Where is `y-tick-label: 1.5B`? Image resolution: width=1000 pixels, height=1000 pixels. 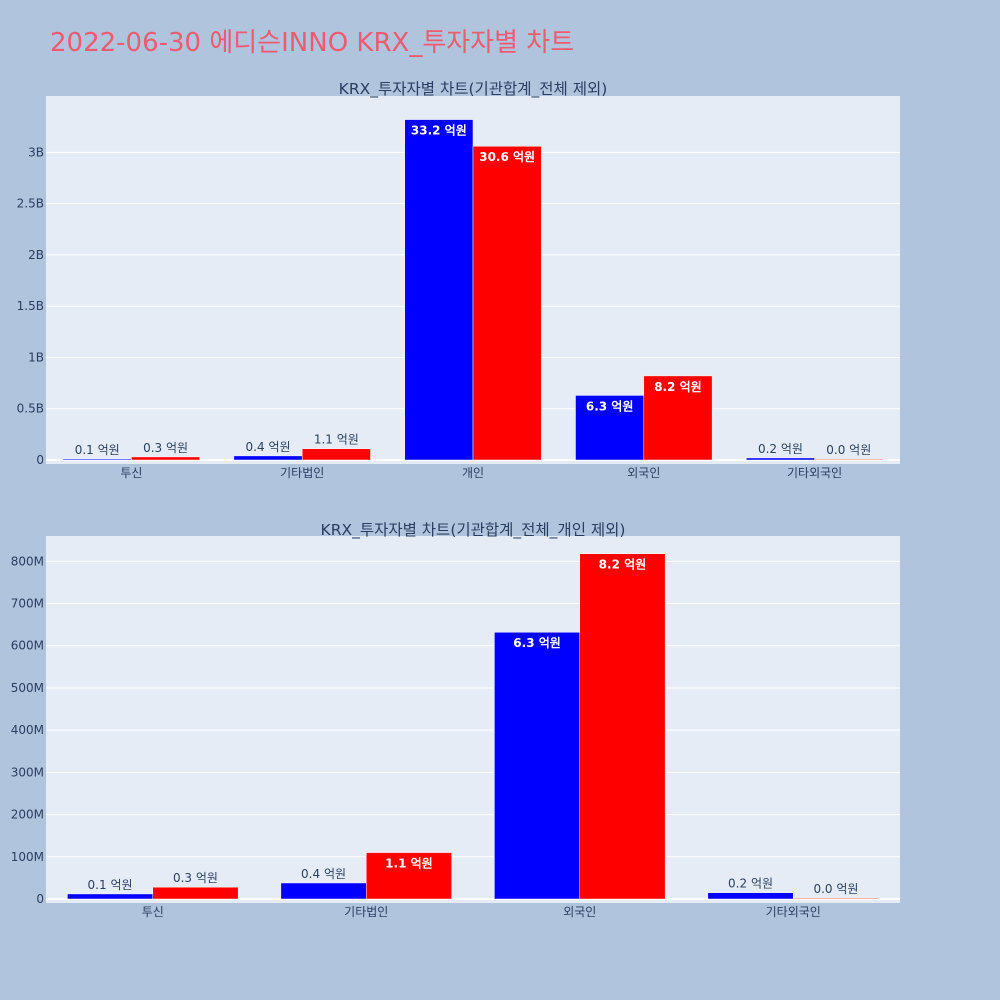 y-tick-label: 1.5B is located at coordinates (30, 306).